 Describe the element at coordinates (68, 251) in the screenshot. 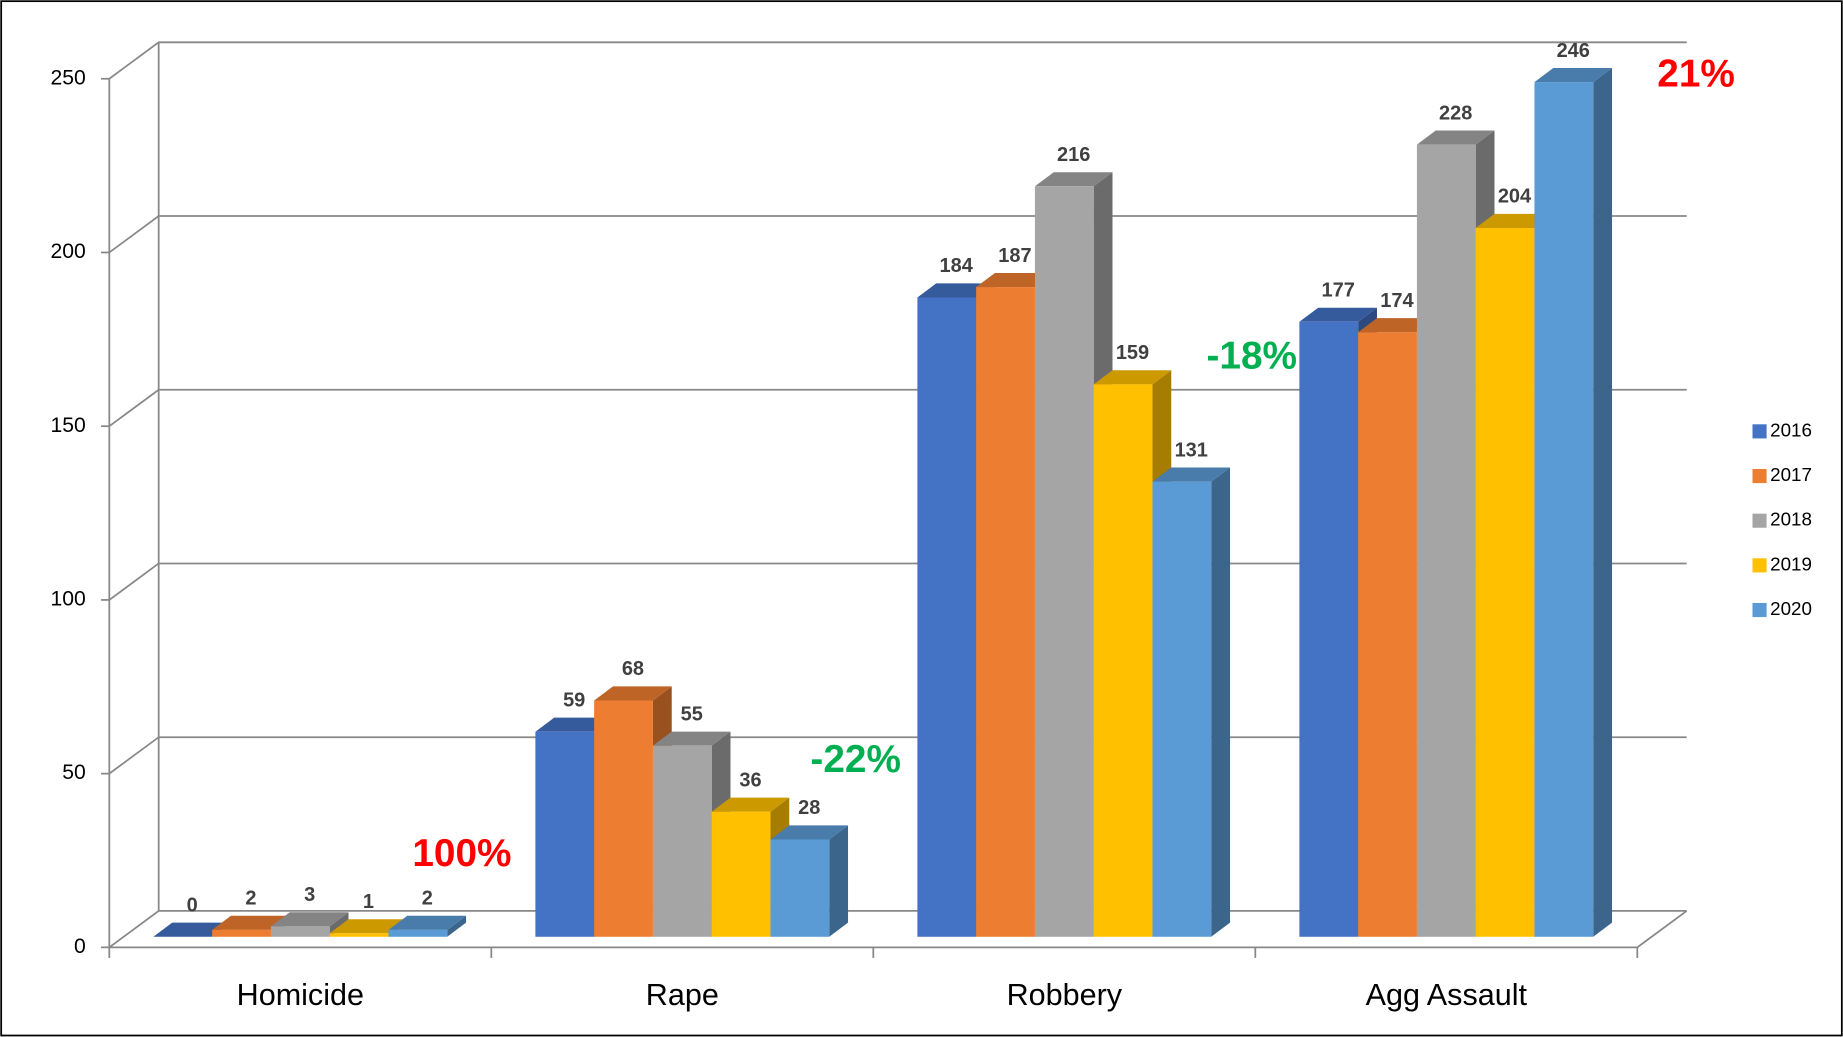

I see `y-tick-label: 200` at that location.